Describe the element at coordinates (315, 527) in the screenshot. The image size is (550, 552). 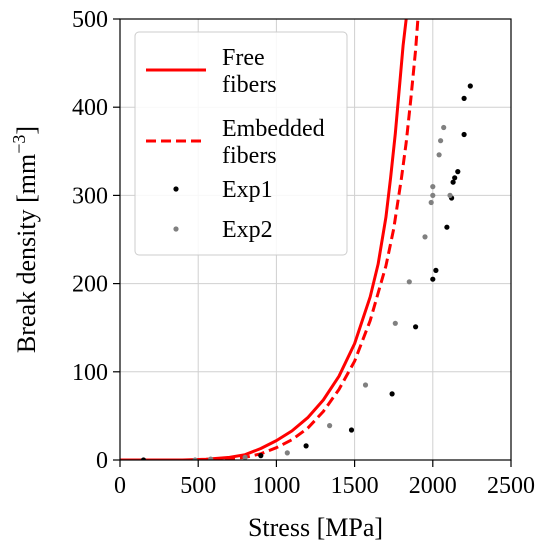
I see `x-axis-label: Stress [MPa]` at that location.